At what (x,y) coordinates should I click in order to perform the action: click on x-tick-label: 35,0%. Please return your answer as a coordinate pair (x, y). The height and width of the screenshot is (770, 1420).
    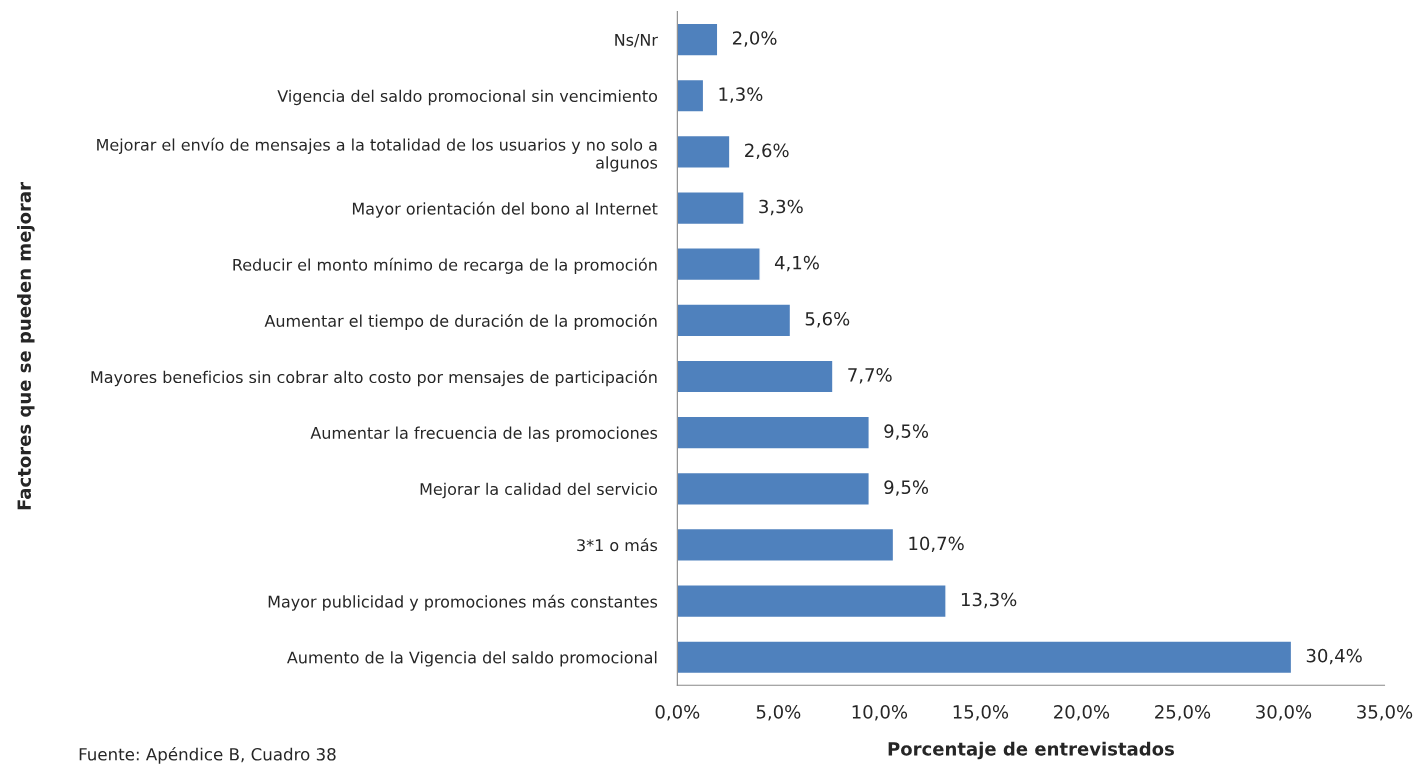
    Looking at the image, I should click on (1385, 713).